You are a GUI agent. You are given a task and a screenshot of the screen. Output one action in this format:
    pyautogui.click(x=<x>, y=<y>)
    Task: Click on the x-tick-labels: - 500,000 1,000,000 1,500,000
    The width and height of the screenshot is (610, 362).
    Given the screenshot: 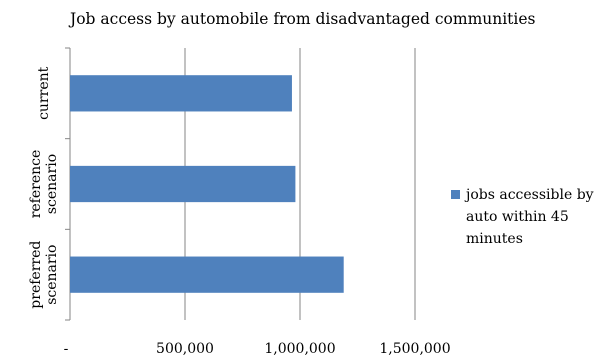 What is the action you would take?
    pyautogui.click(x=257, y=349)
    